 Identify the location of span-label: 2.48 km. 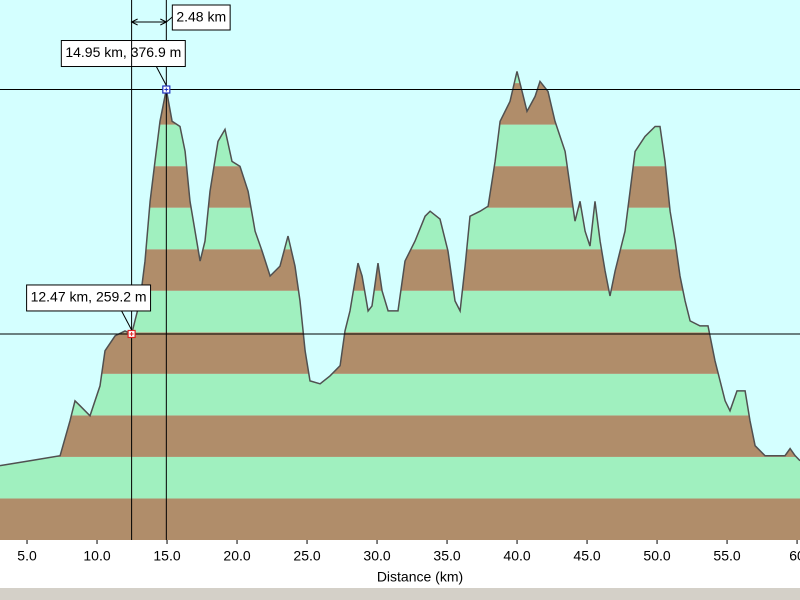
(201, 17).